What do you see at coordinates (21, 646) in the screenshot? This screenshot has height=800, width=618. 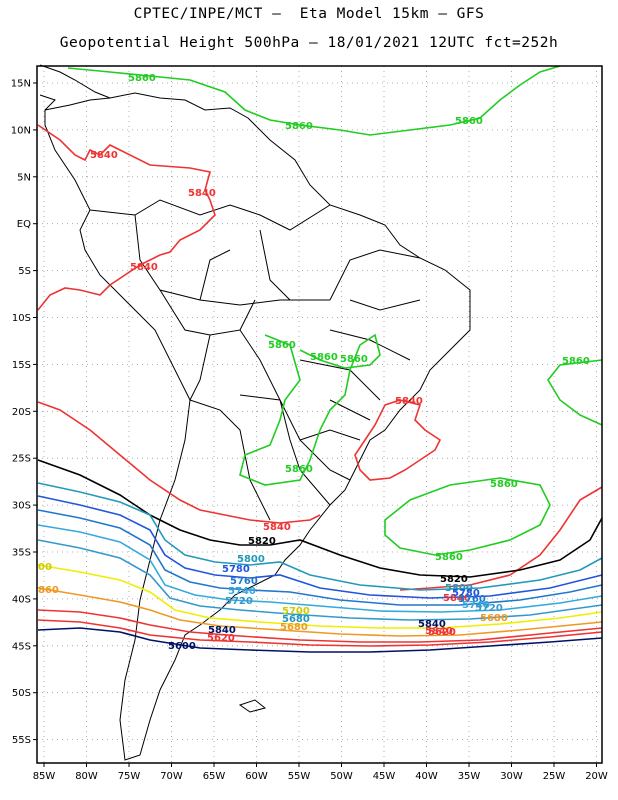 I see `lat-label: 45S` at bounding box center [21, 646].